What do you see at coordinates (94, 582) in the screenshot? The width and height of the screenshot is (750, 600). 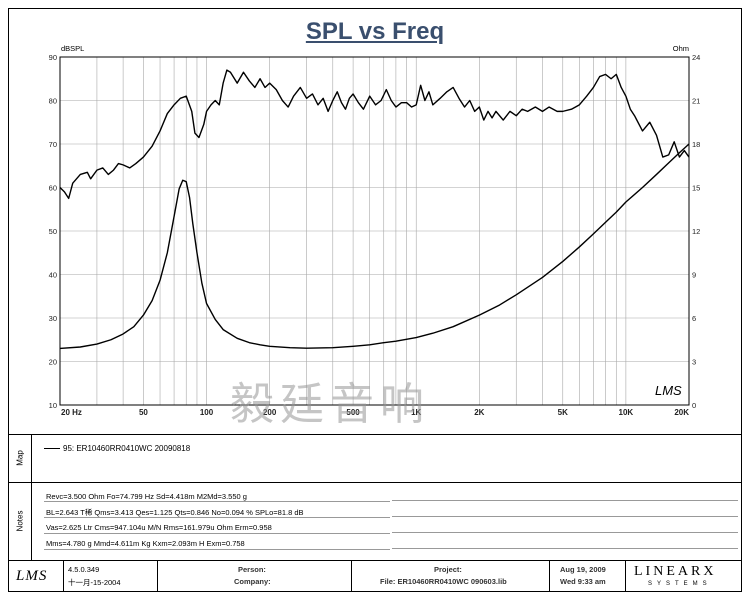 I see `software-date: 十一月-15-2004` at bounding box center [94, 582].